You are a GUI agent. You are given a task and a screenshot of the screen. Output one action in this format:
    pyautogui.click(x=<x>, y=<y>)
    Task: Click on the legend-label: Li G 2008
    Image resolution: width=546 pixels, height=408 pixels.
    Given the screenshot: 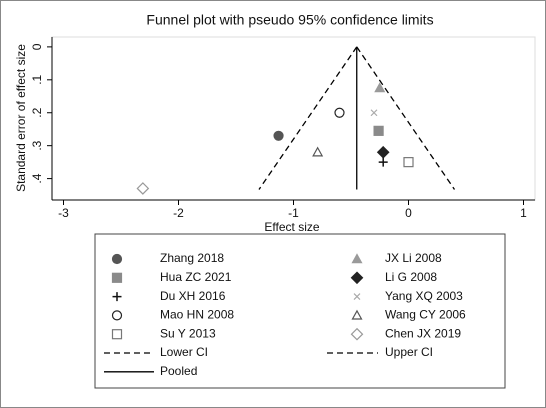 What is the action you would take?
    pyautogui.click(x=411, y=277)
    